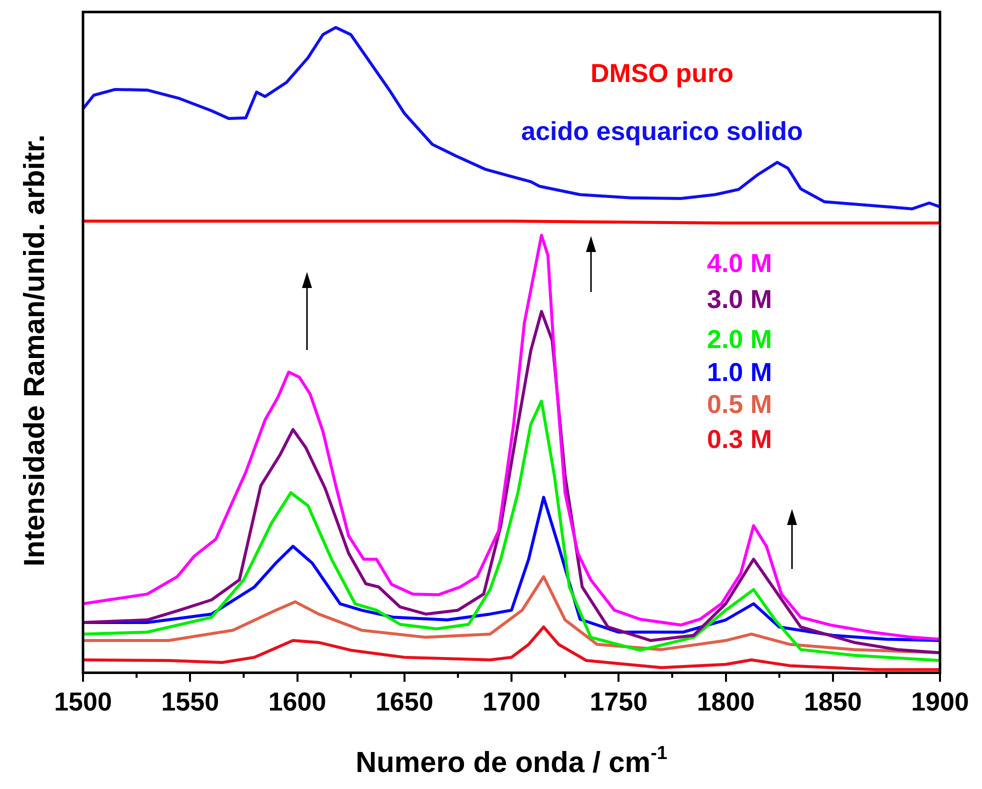 This screenshot has height=789, width=982. What do you see at coordinates (190, 701) in the screenshot?
I see `x-tick-label: 1550` at bounding box center [190, 701].